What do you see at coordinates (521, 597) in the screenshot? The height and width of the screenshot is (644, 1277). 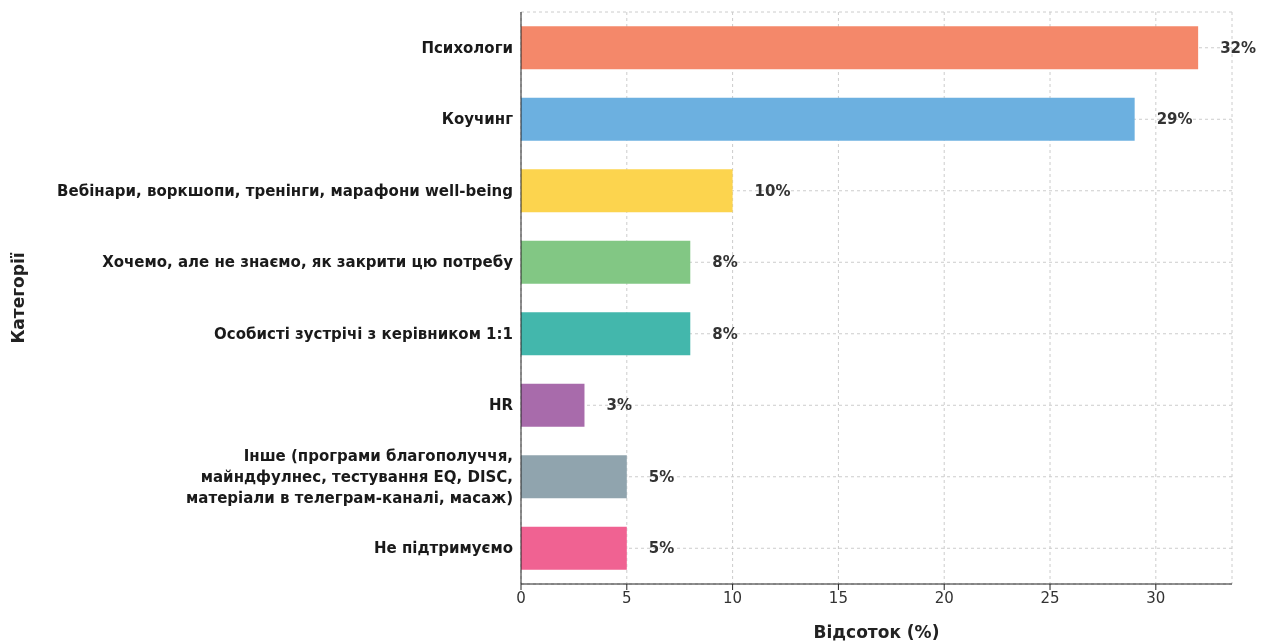 I see `x-tick-label: 0` at bounding box center [521, 597].